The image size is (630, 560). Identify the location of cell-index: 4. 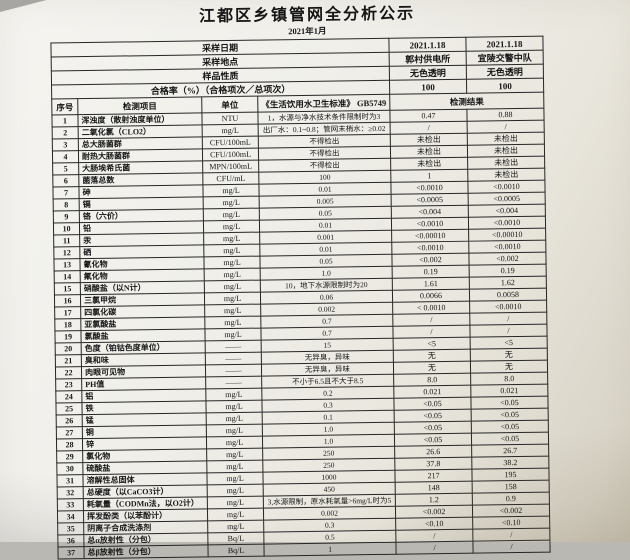
(65, 156).